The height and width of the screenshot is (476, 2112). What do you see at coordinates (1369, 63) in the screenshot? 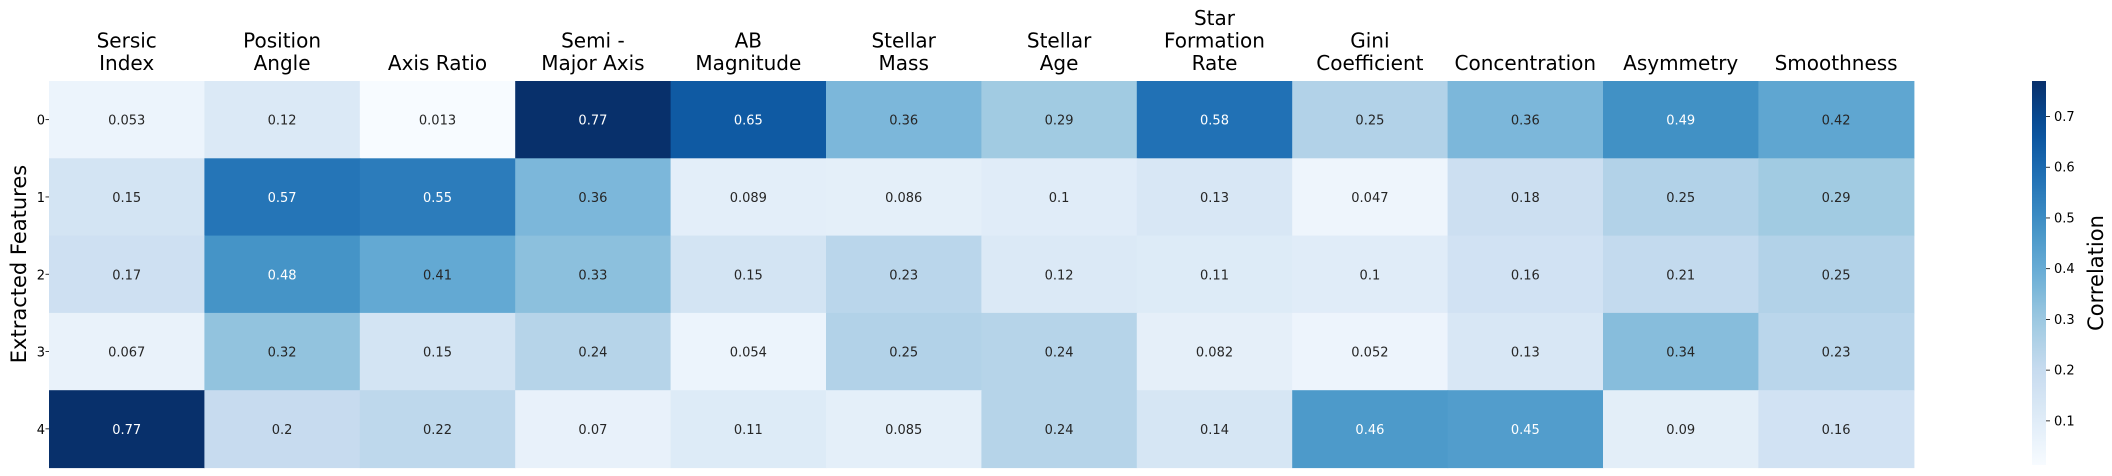
I see `column-label: Coefficient` at bounding box center [1369, 63].